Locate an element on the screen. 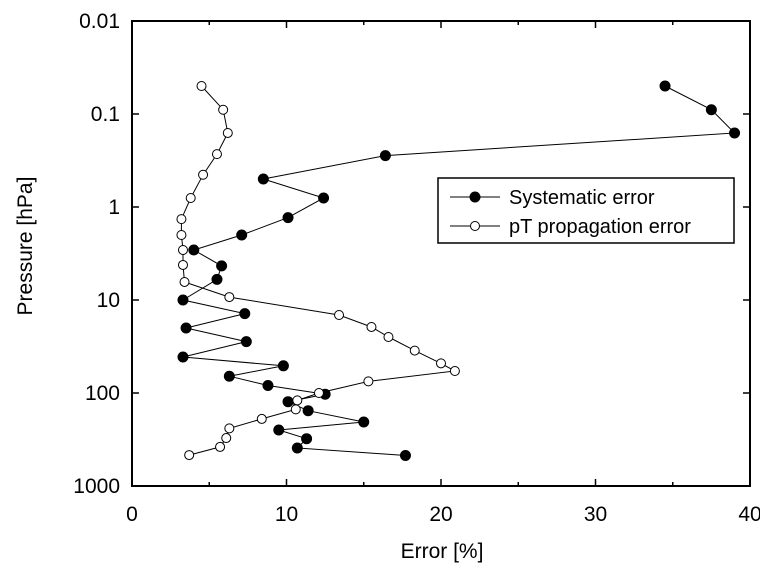 The image size is (760, 567). y-tick-label: 1 is located at coordinates (114, 207).